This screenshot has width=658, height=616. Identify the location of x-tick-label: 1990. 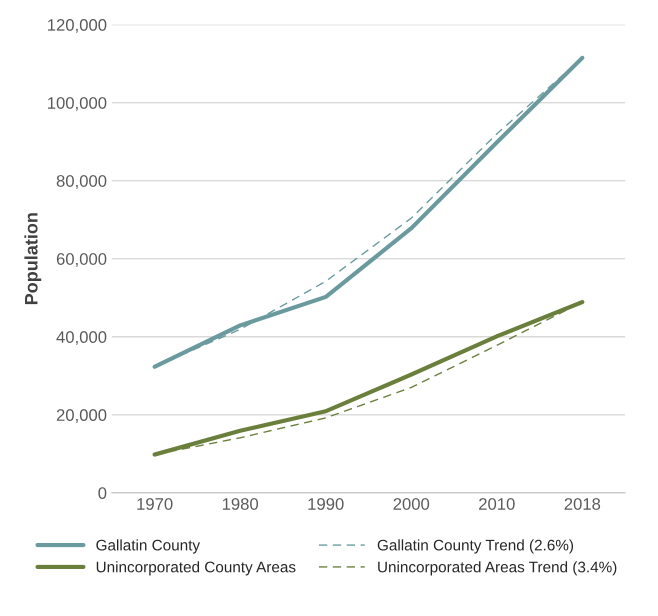
(326, 504).